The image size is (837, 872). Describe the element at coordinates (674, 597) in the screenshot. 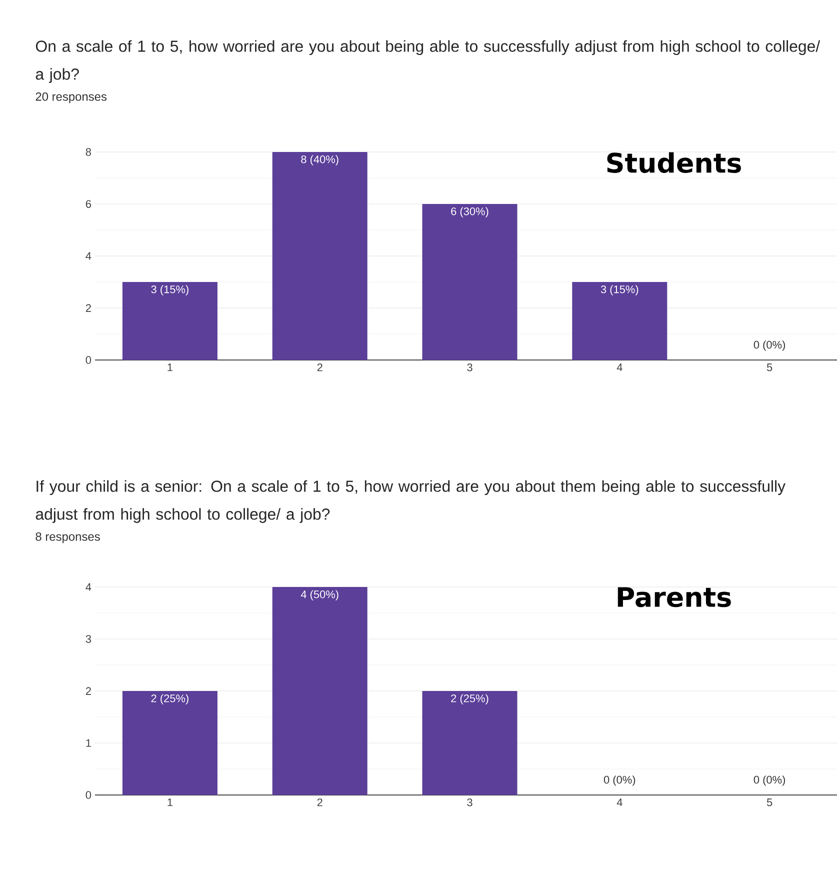

I see `annotation: Parents` at that location.